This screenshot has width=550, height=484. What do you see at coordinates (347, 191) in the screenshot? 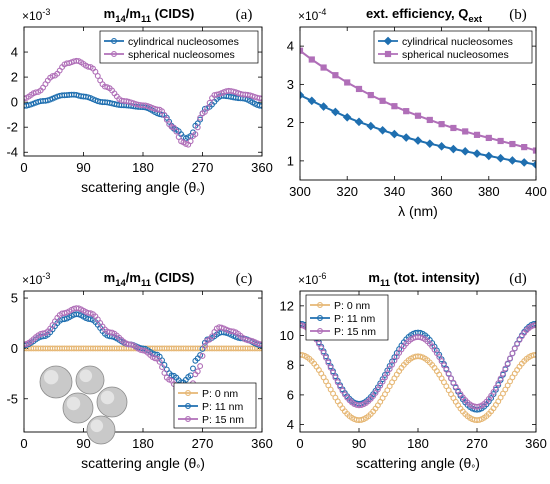
I see `x-tick-label: 320` at bounding box center [347, 191].